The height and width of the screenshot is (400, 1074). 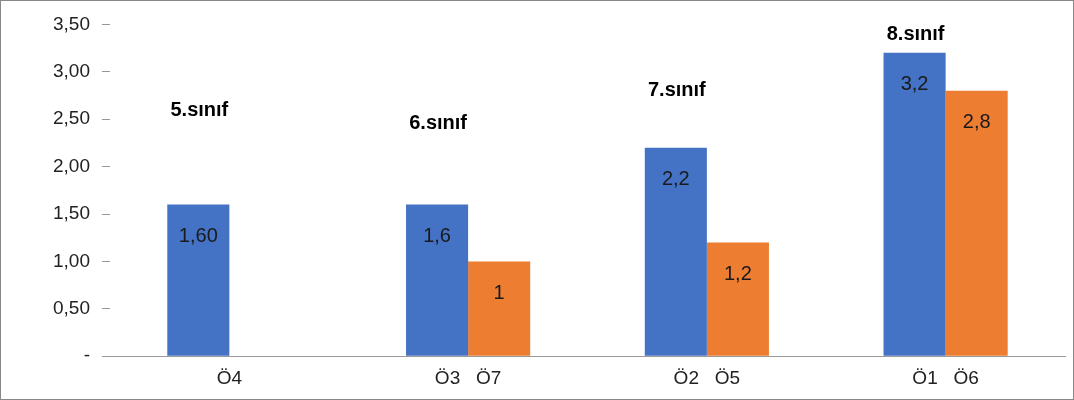 What do you see at coordinates (675, 178) in the screenshot?
I see `data-label: 2,2` at bounding box center [675, 178].